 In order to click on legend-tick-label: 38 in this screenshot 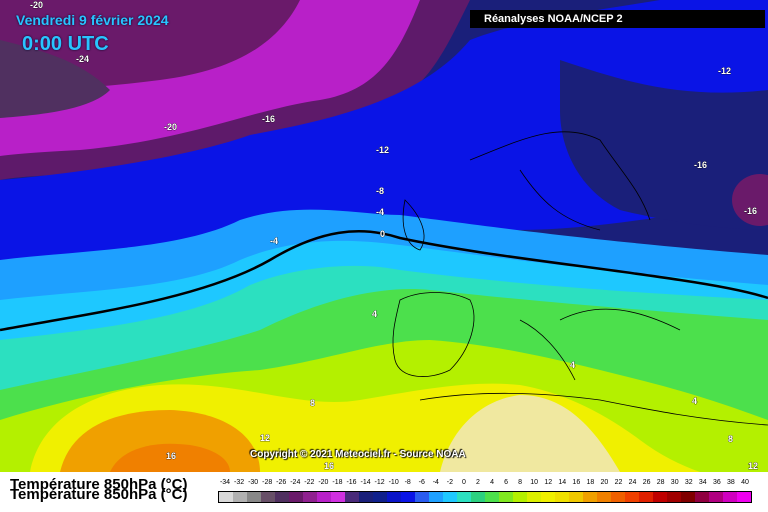, I will do `click(731, 482)`.